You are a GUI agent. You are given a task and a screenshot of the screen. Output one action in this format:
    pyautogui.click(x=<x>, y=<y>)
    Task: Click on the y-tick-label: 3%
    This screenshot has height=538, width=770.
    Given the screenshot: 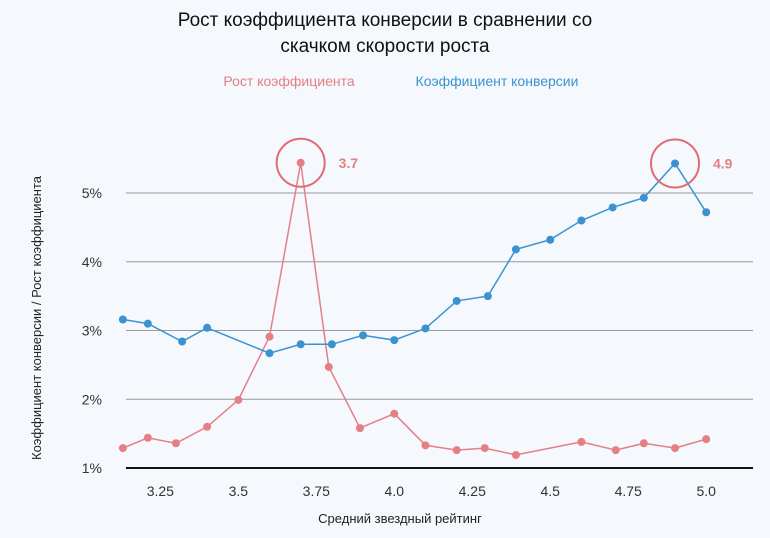 What is the action you would take?
    pyautogui.click(x=92, y=331)
    